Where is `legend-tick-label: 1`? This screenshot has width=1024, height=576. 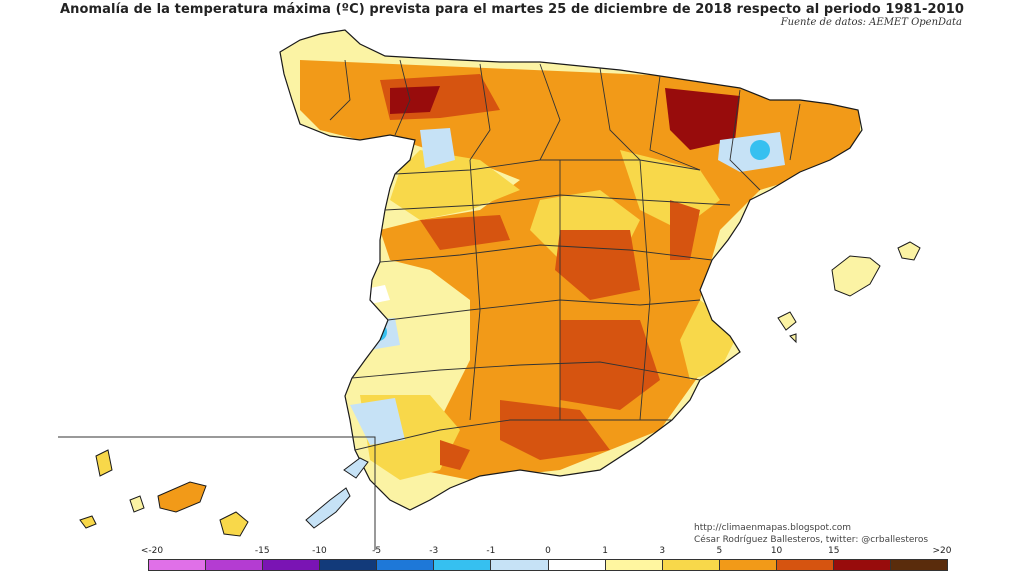 legend-tick-label: 1 is located at coordinates (605, 551).